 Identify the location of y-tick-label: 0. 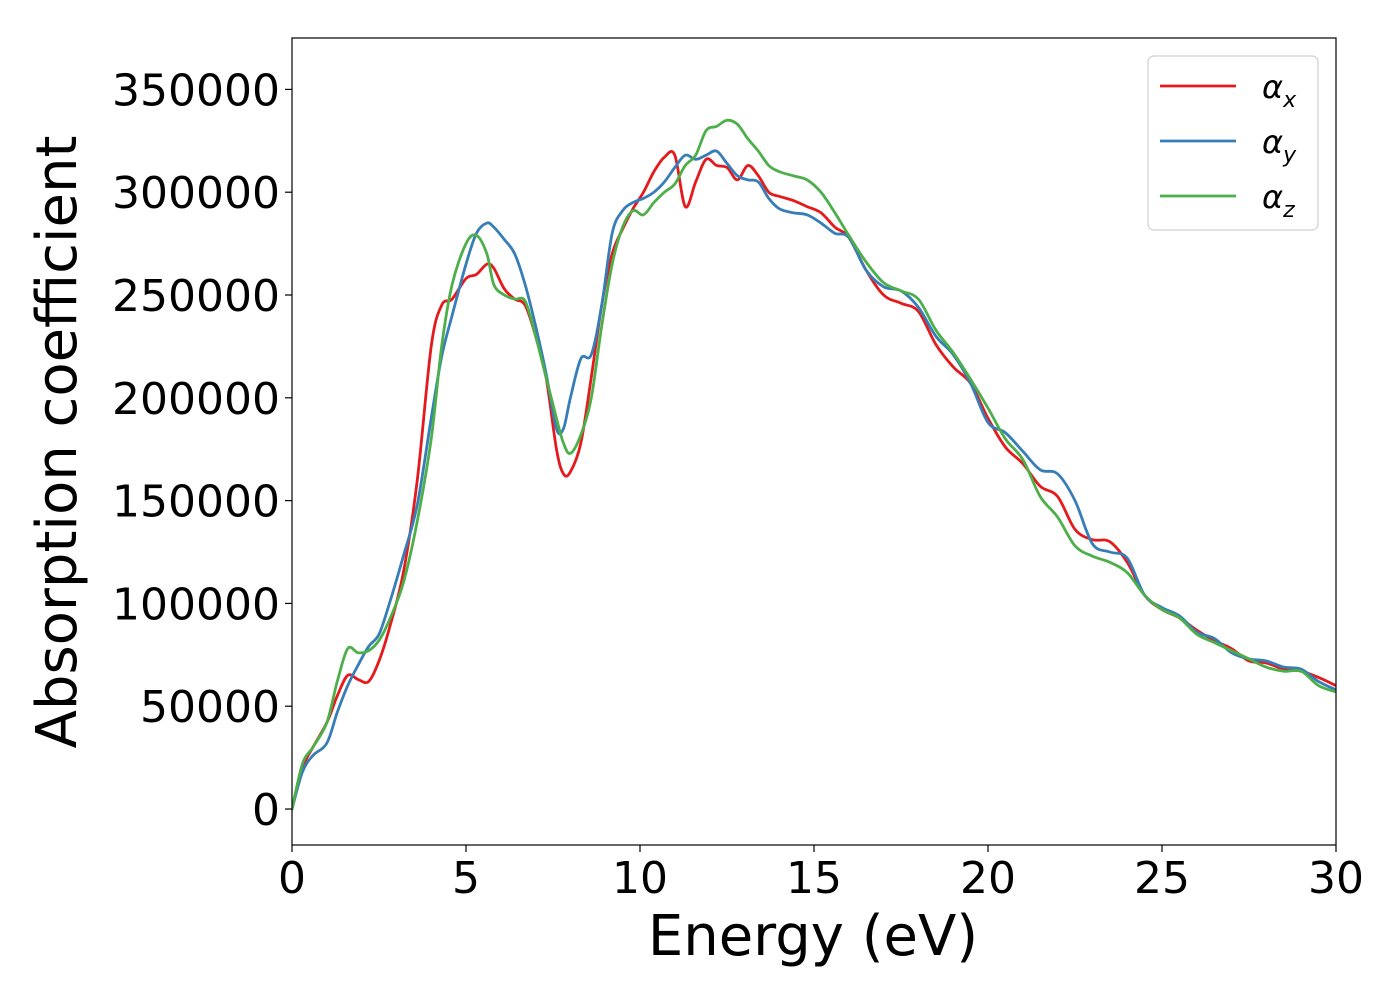
(266, 810).